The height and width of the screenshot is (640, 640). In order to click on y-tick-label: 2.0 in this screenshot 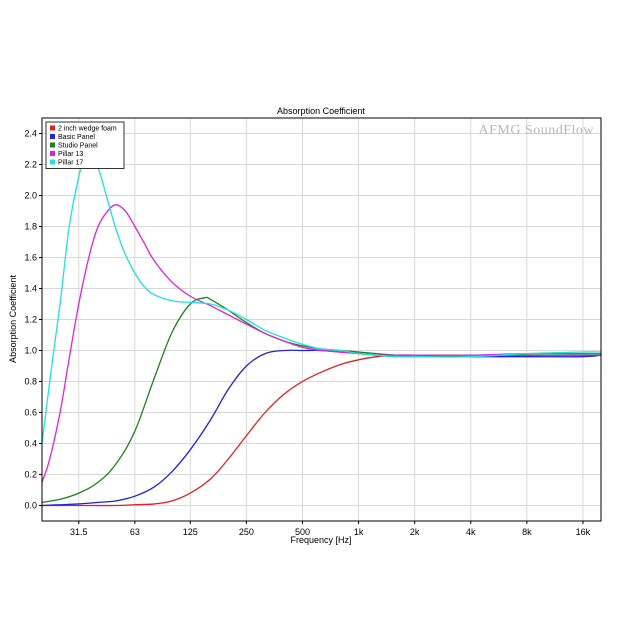, I will do `click(30, 196)`.